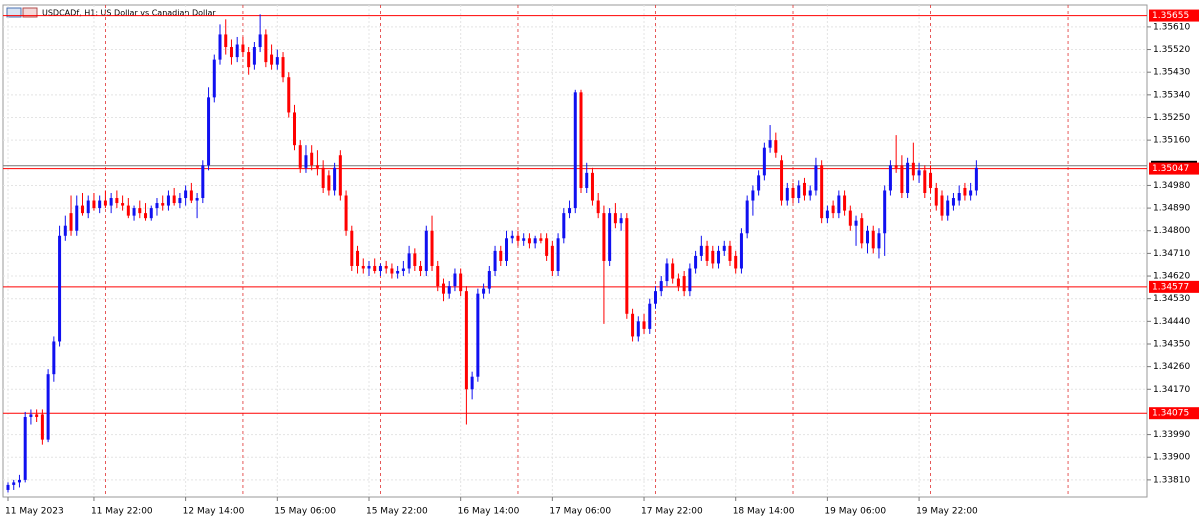 The width and height of the screenshot is (1200, 521). I want to click on y-tick-label: 1.35160, so click(1171, 141).